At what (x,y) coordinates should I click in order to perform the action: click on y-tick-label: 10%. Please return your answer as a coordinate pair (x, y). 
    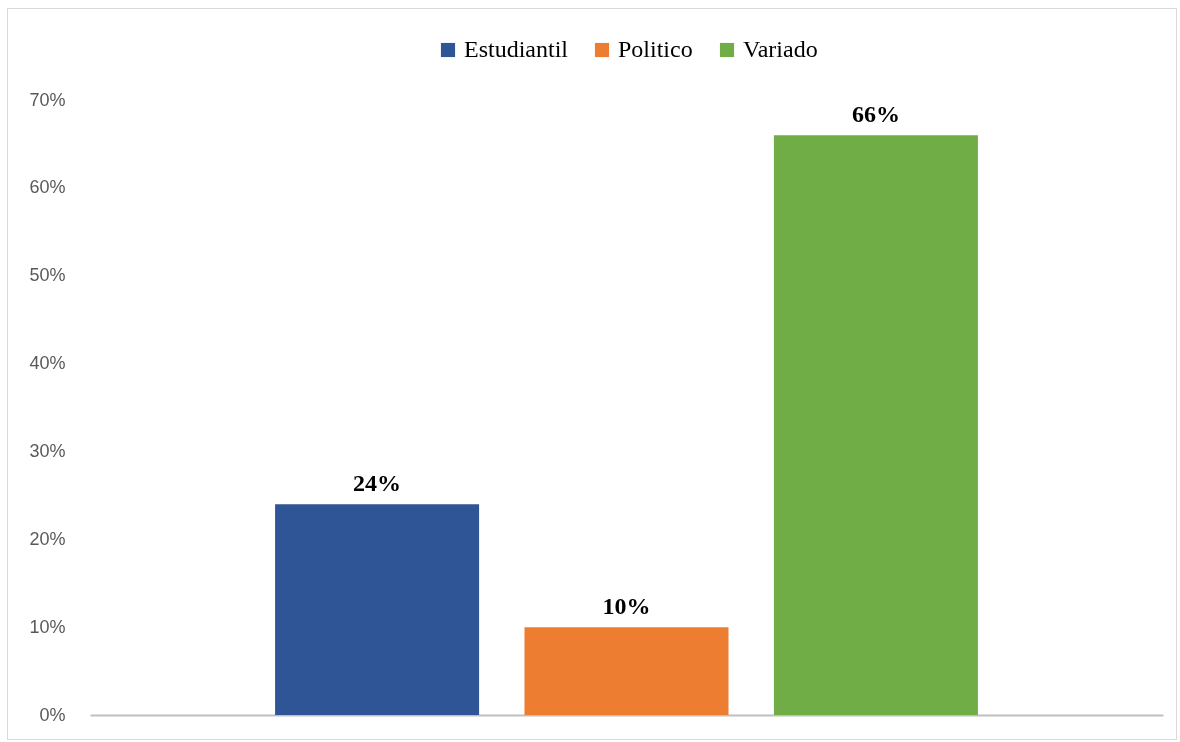
    Looking at the image, I should click on (47, 626).